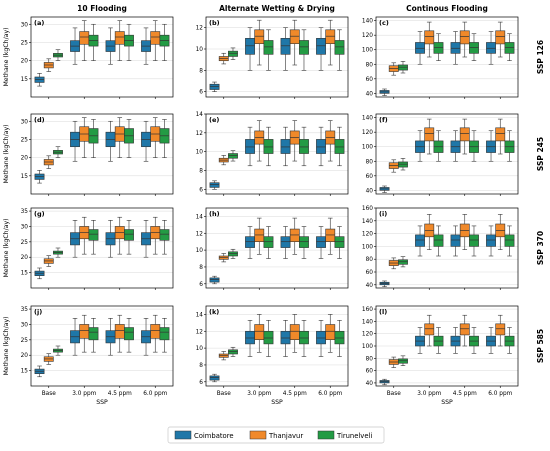  I want to click on panel-label: (b), so click(214, 23).